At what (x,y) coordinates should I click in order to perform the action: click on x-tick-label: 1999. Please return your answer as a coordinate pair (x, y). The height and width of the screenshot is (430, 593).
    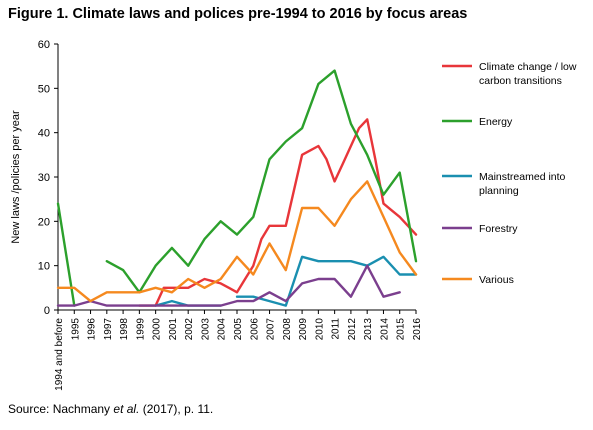
    Looking at the image, I should click on (140, 329).